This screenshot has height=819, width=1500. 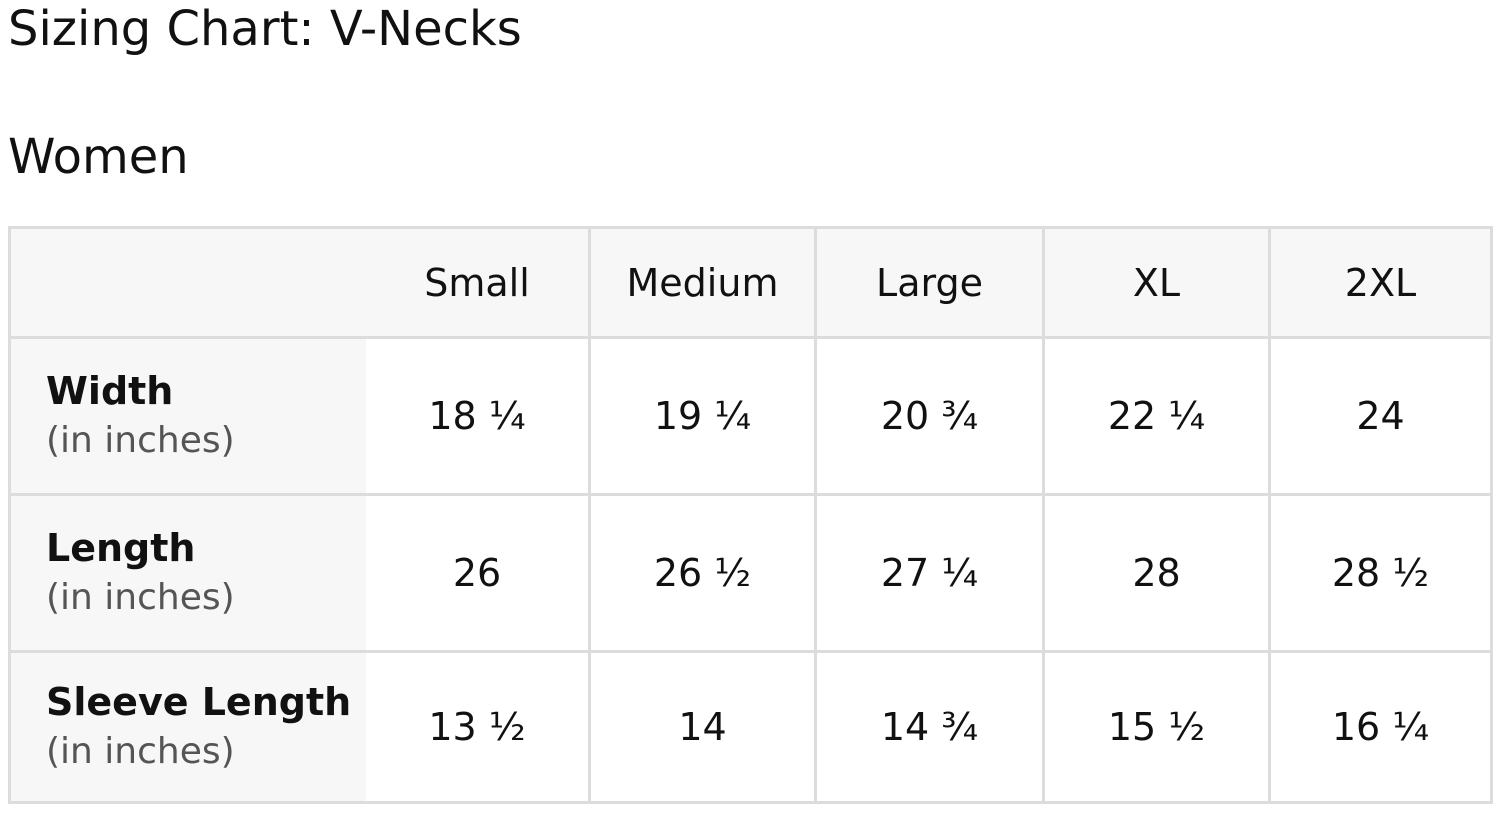 I want to click on value-length-xl: 28, so click(x=1156, y=573).